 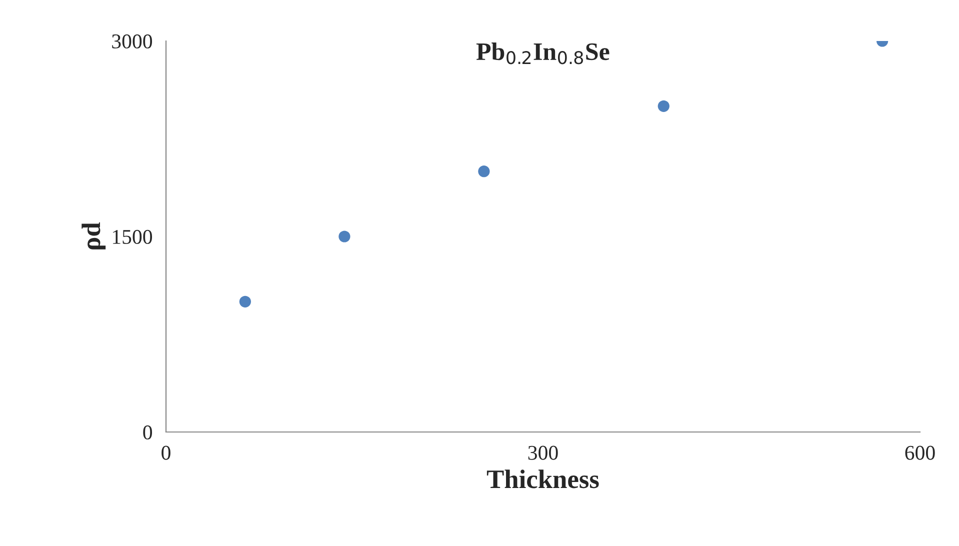 I want to click on chart-title: Pb$_{0.2}$In$_{0.8}$Se, so click(x=543, y=53).